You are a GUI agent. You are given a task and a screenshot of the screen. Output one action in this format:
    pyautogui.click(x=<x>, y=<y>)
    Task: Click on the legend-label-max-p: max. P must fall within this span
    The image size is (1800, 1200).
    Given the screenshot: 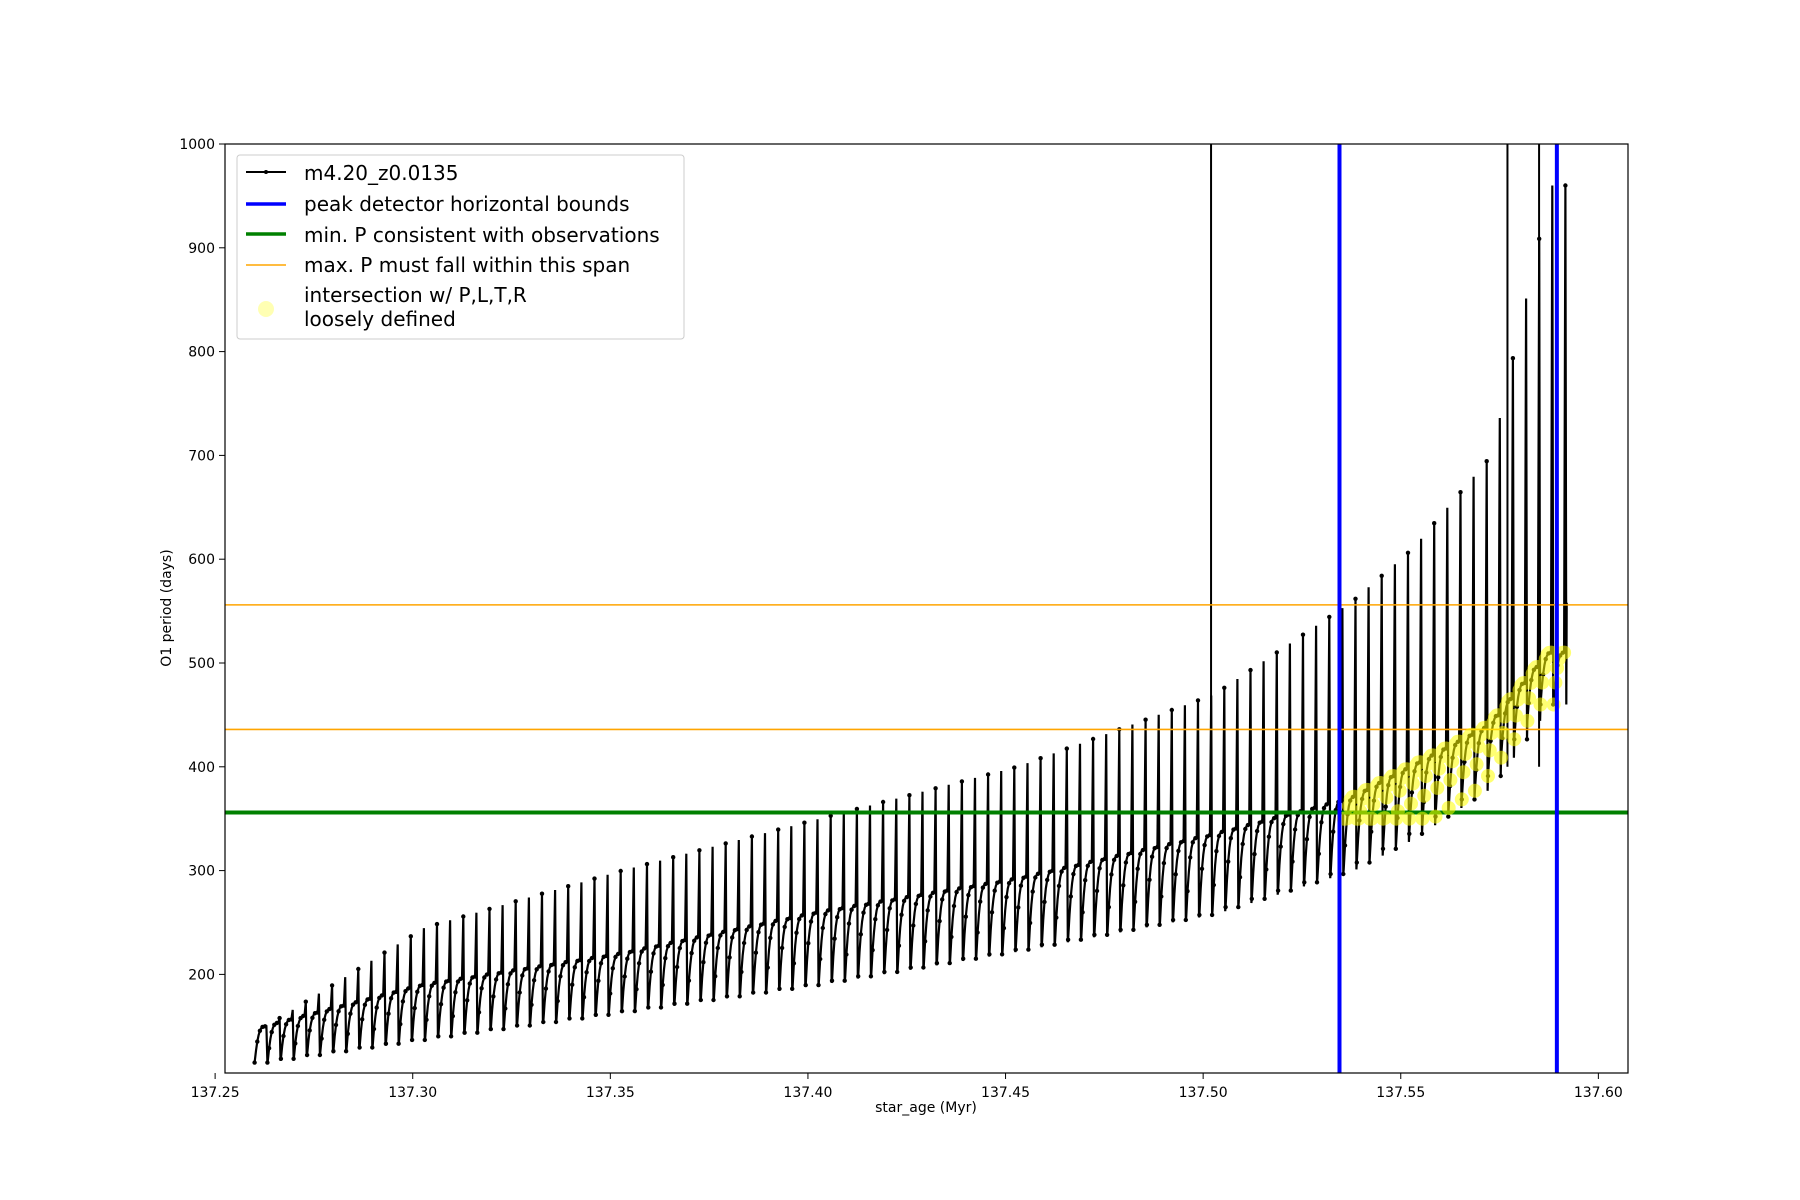 What is the action you would take?
    pyautogui.click(x=467, y=265)
    